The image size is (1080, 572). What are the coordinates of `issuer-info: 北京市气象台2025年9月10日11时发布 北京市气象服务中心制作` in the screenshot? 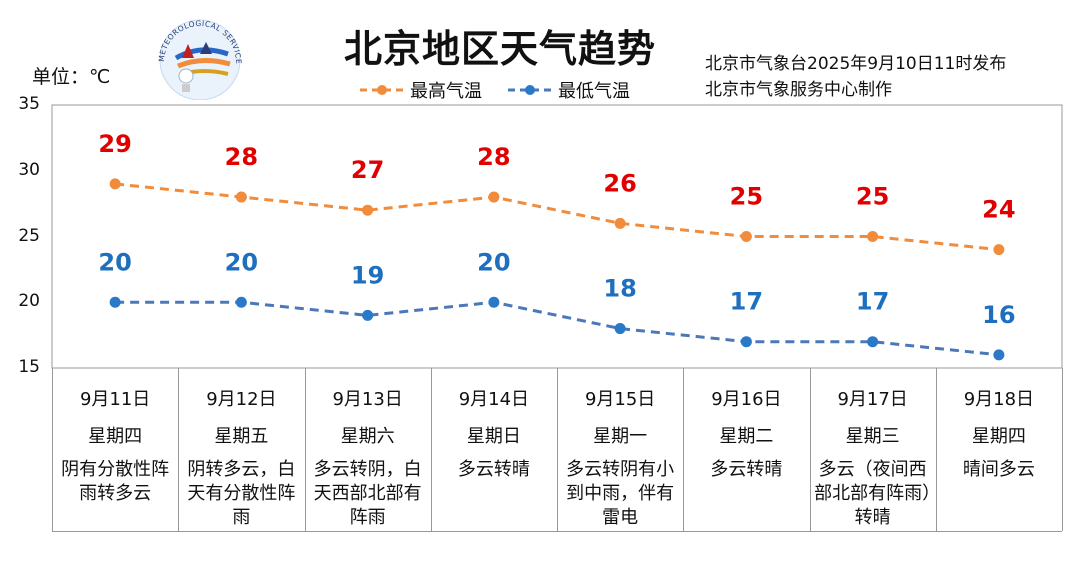 It's located at (855, 77).